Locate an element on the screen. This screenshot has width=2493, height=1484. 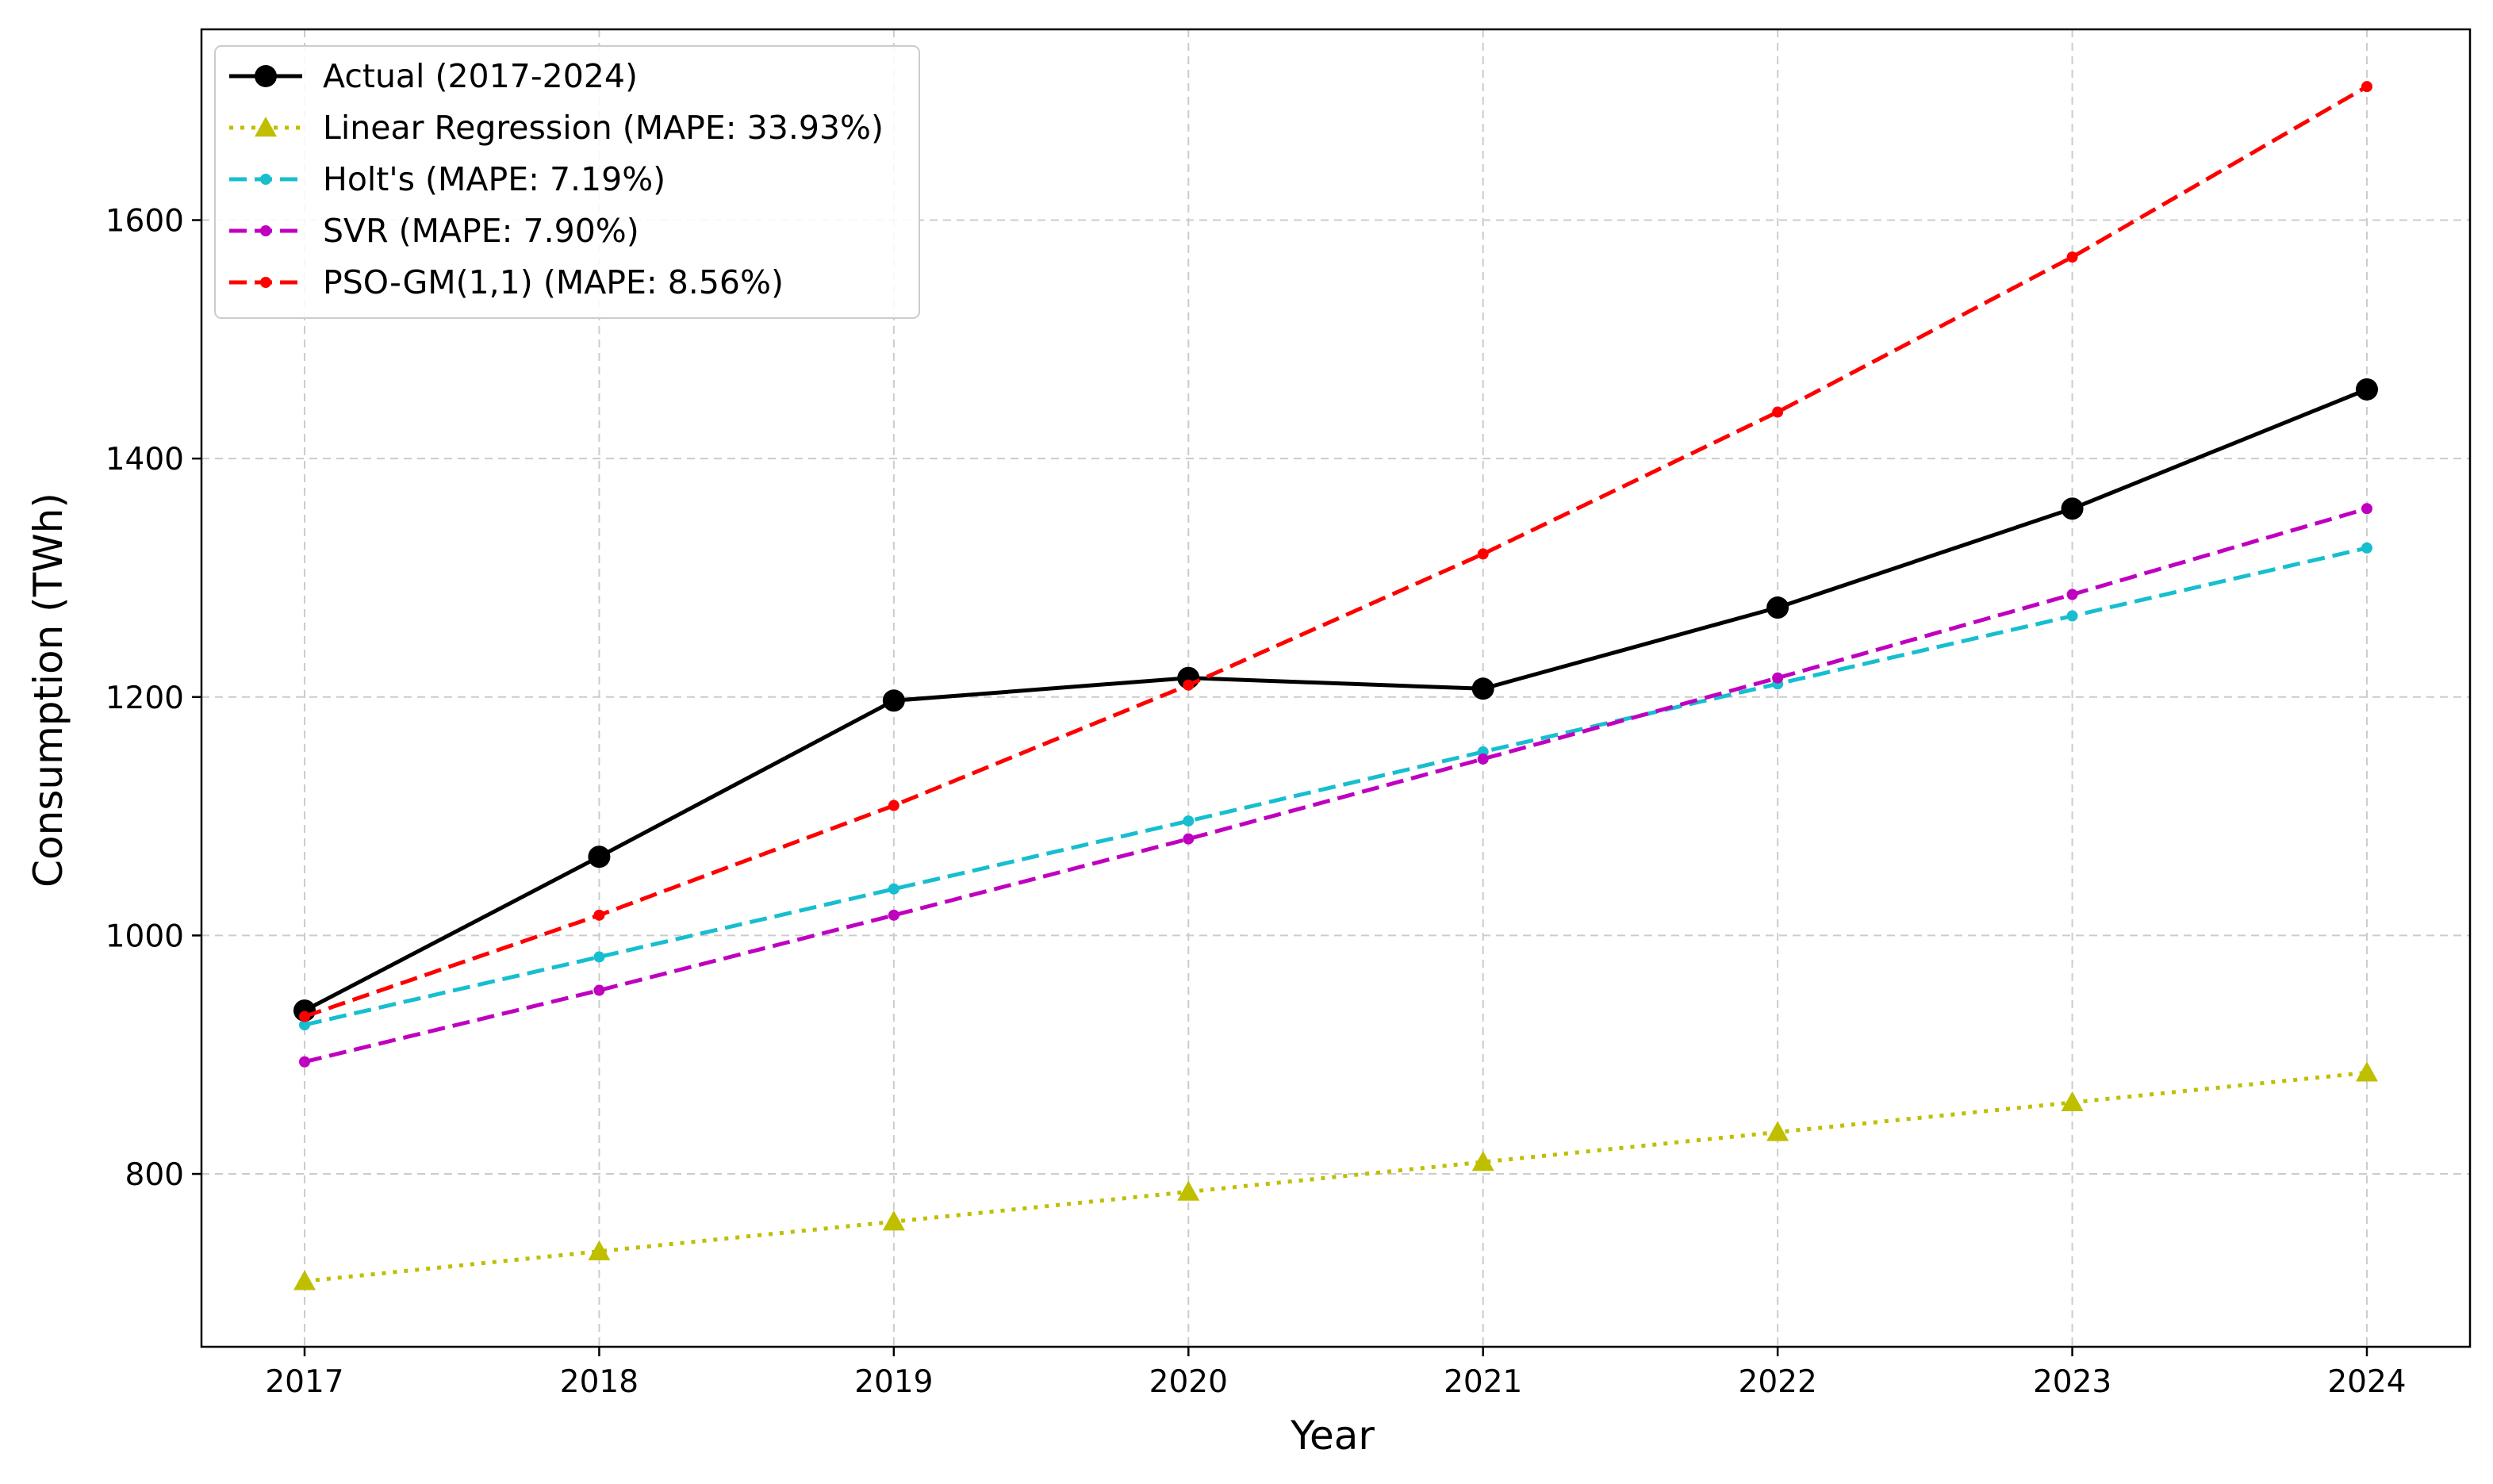
y-tick-label: 1400 is located at coordinates (144, 460).